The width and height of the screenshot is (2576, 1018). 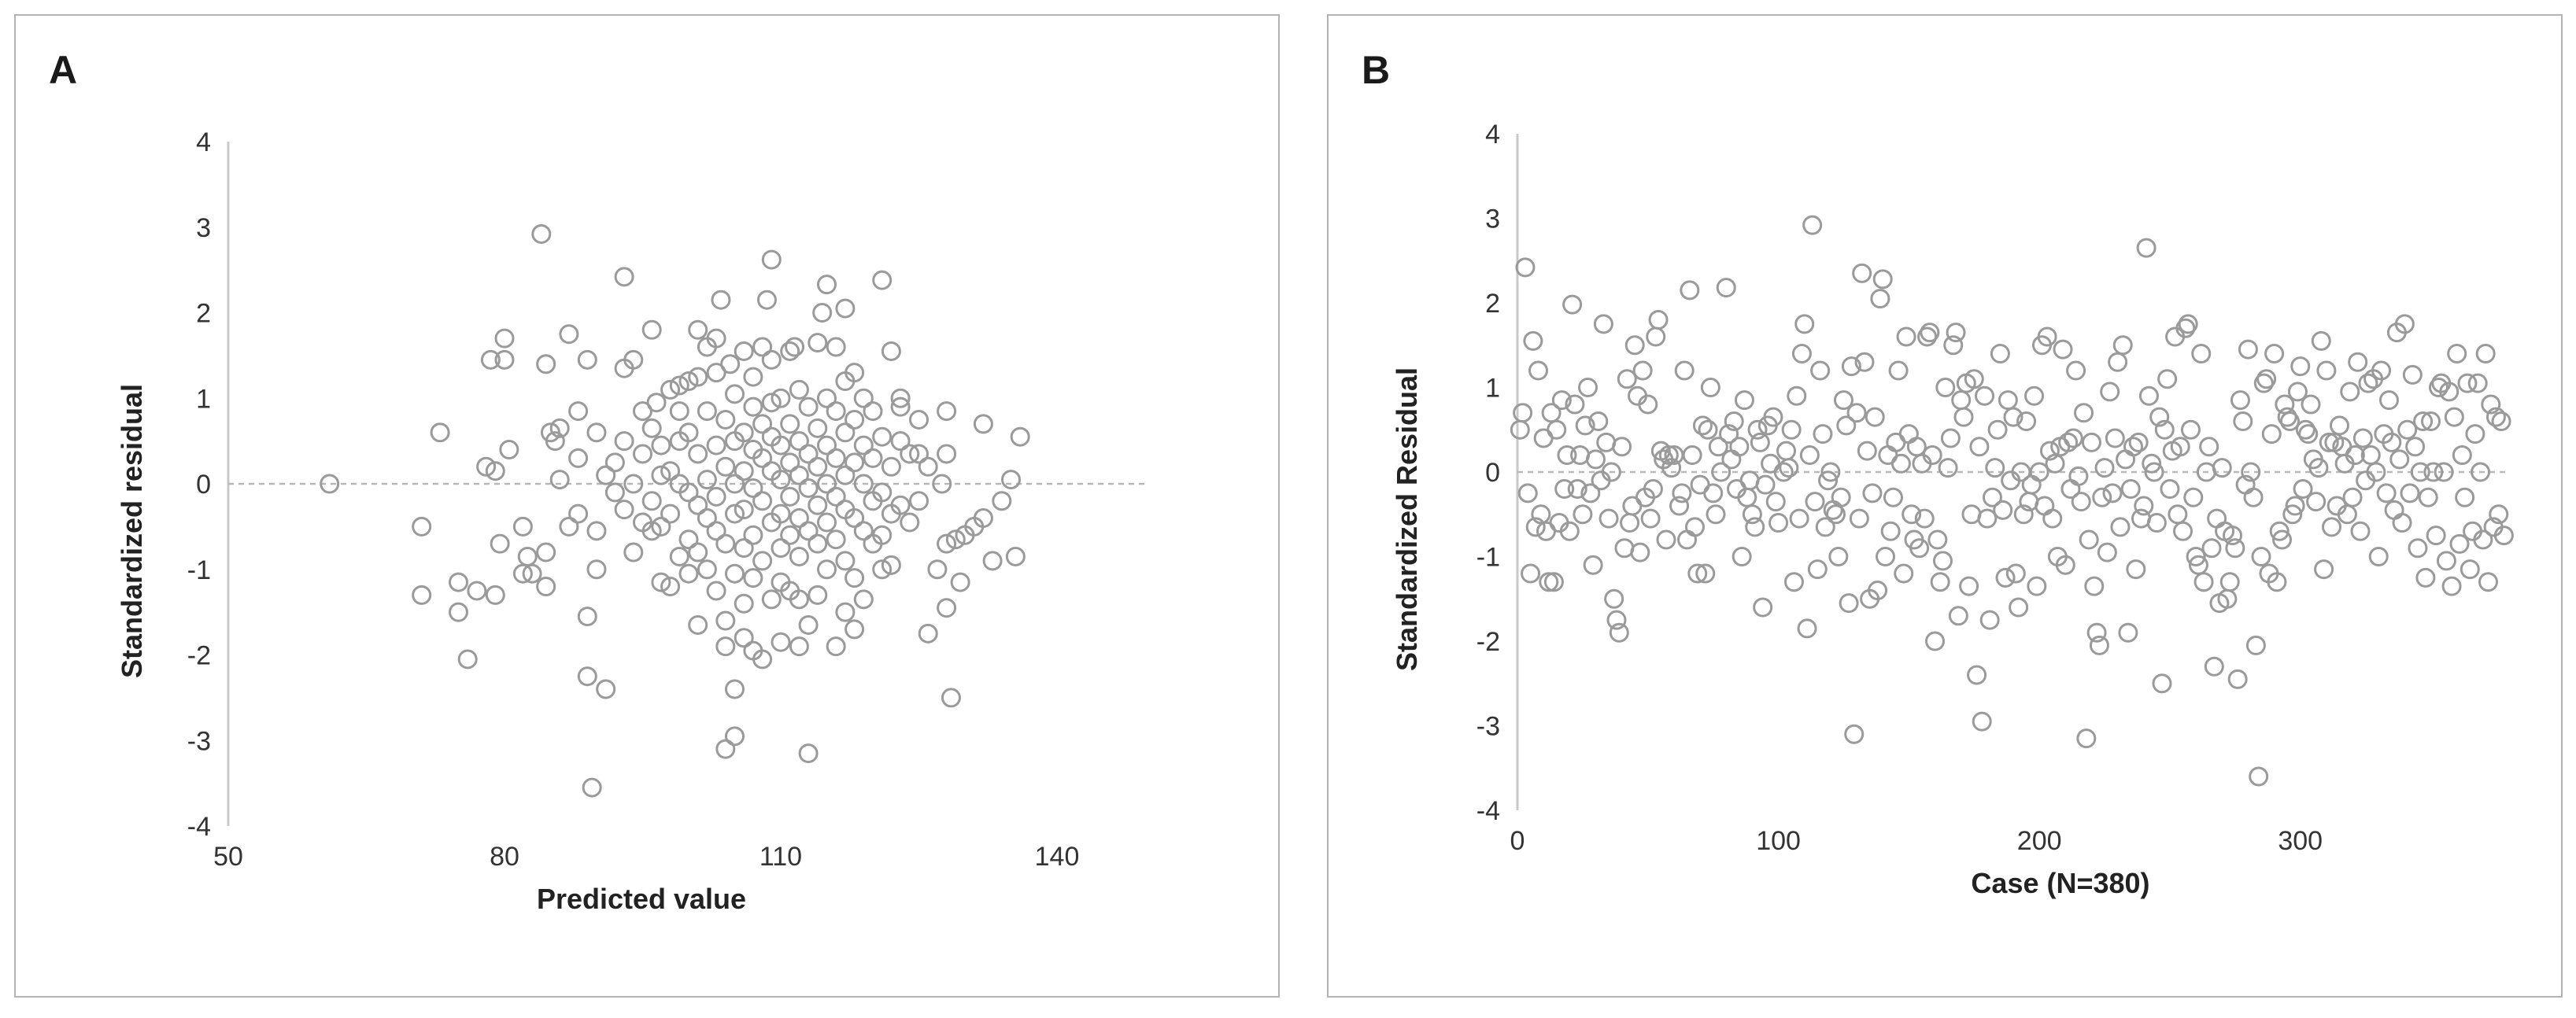 I want to click on y-tick-label-b: 0, so click(x=1492, y=473).